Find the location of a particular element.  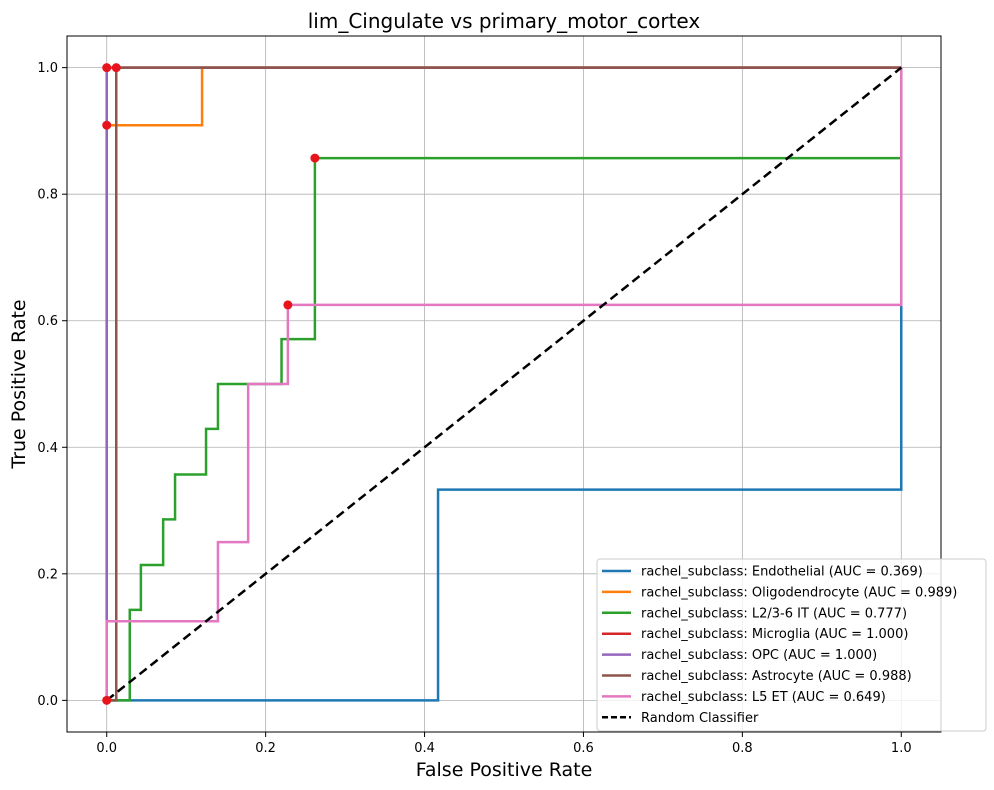

y-tick-label: 0.8 is located at coordinates (47, 195).